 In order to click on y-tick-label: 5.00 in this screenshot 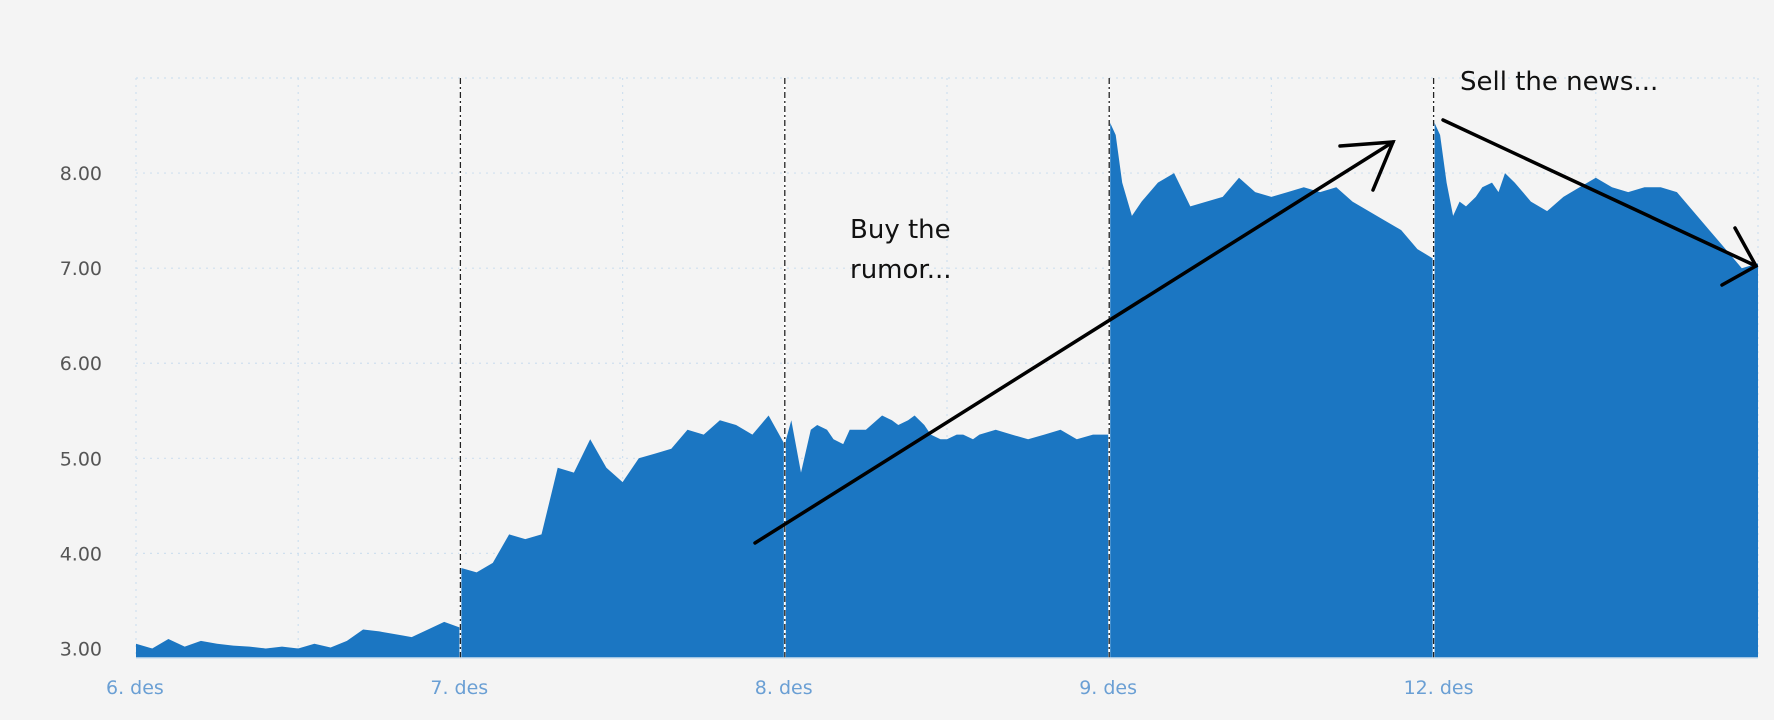, I will do `click(81, 459)`.